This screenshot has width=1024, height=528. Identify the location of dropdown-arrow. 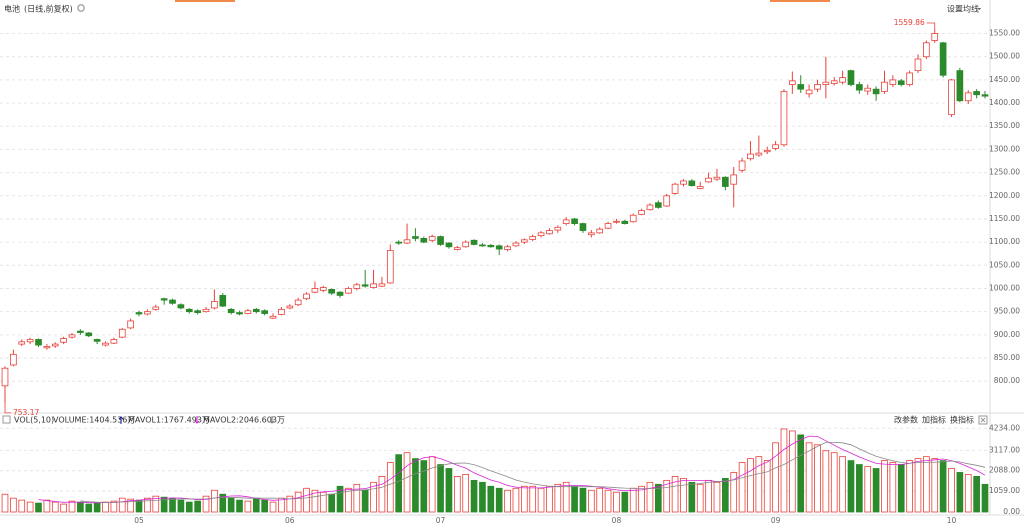
(979, 9).